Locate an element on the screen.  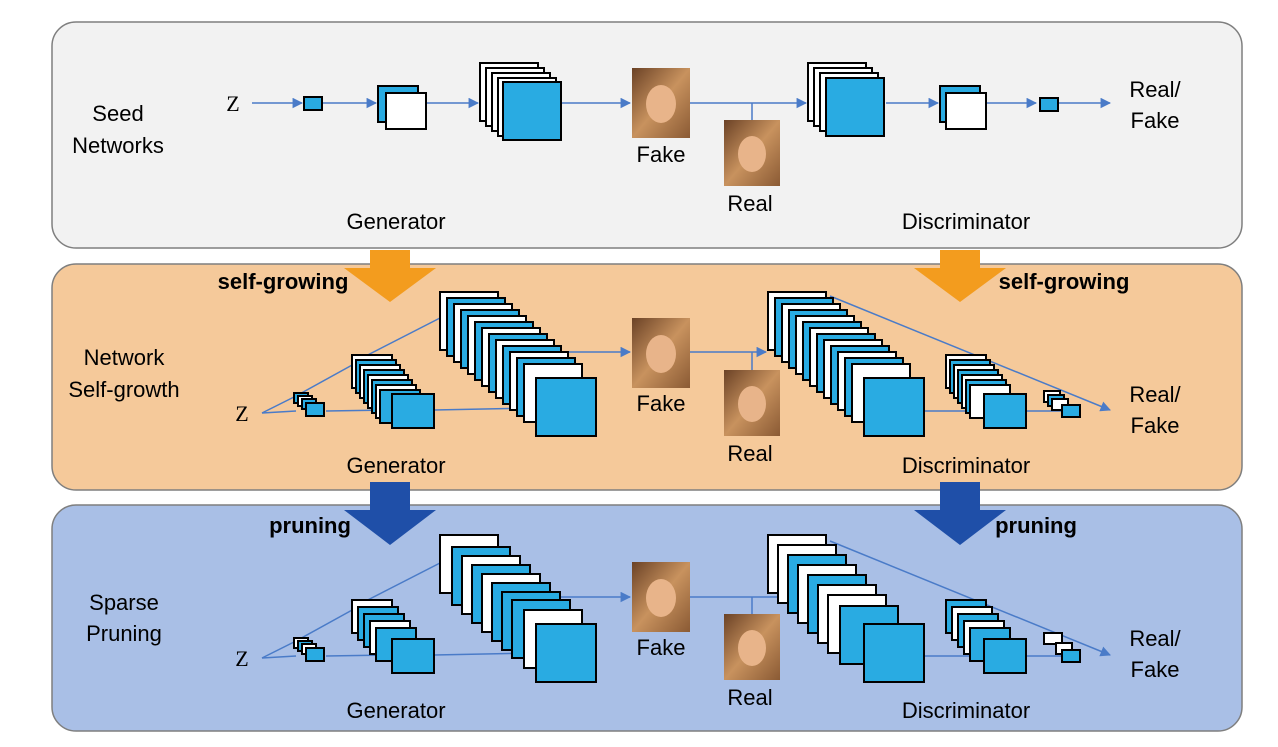
self-growing-label-left: self-growing is located at coordinates (283, 281).